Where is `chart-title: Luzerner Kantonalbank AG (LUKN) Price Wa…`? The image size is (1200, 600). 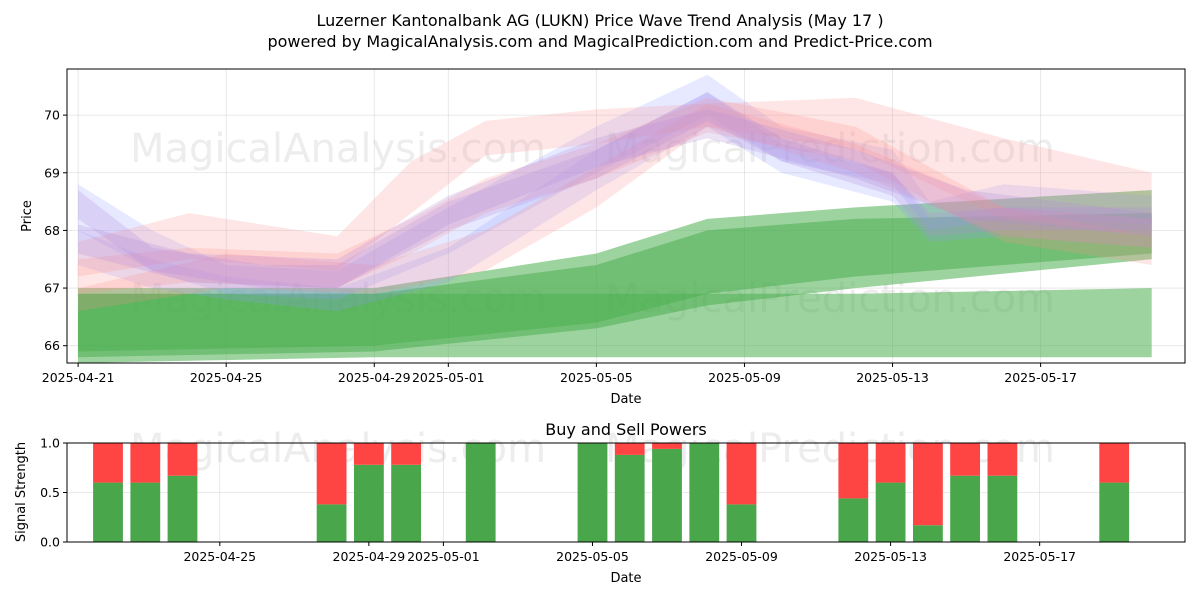
chart-title: Luzerner Kantonalbank AG (LUKN) Price Wa… is located at coordinates (599, 20).